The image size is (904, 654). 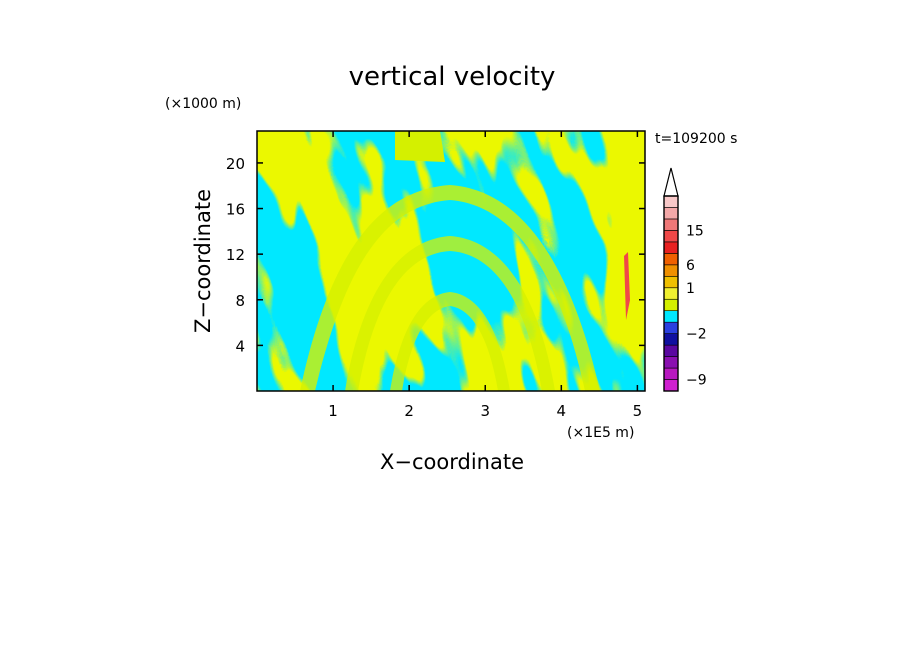 What do you see at coordinates (203, 104) in the screenshot?
I see `y-unit-label: (×1000 m)` at bounding box center [203, 104].